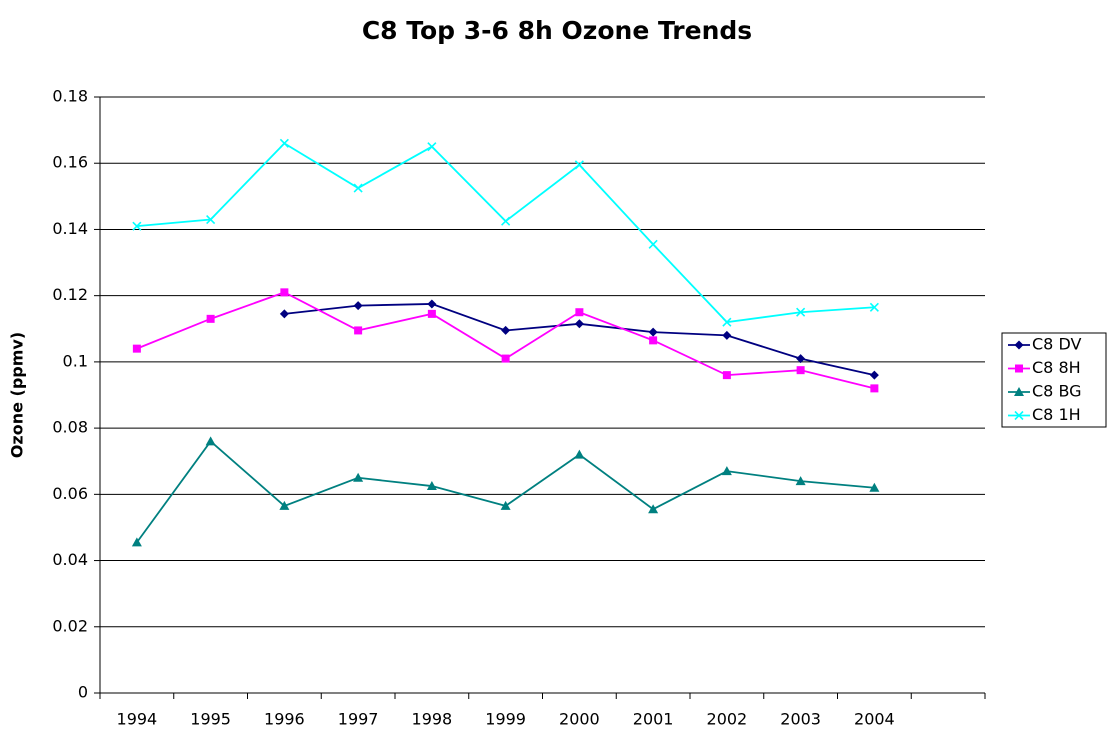  Describe the element at coordinates (358, 719) in the screenshot. I see `x-tick-label: 1997` at that location.